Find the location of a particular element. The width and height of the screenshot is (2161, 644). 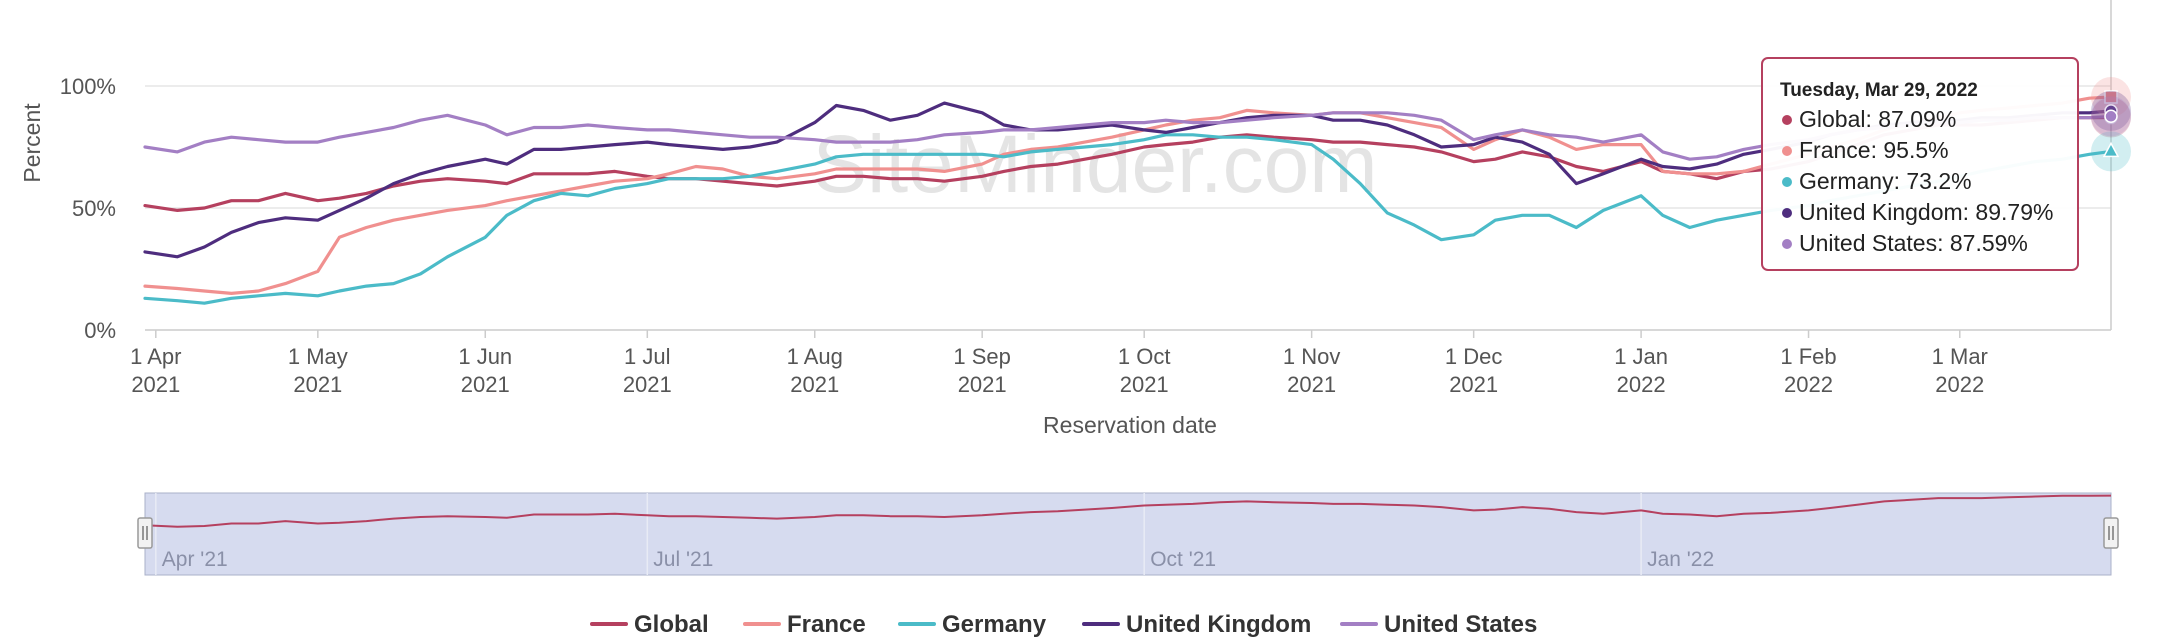

hover-marker-france is located at coordinates (2111, 97).